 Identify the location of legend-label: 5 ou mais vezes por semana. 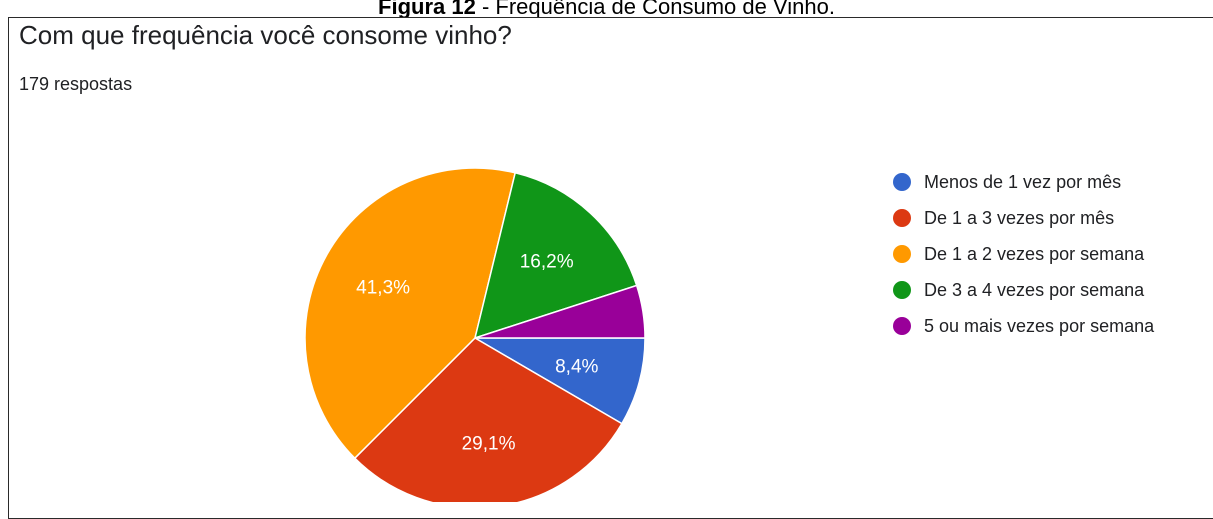
(1039, 325).